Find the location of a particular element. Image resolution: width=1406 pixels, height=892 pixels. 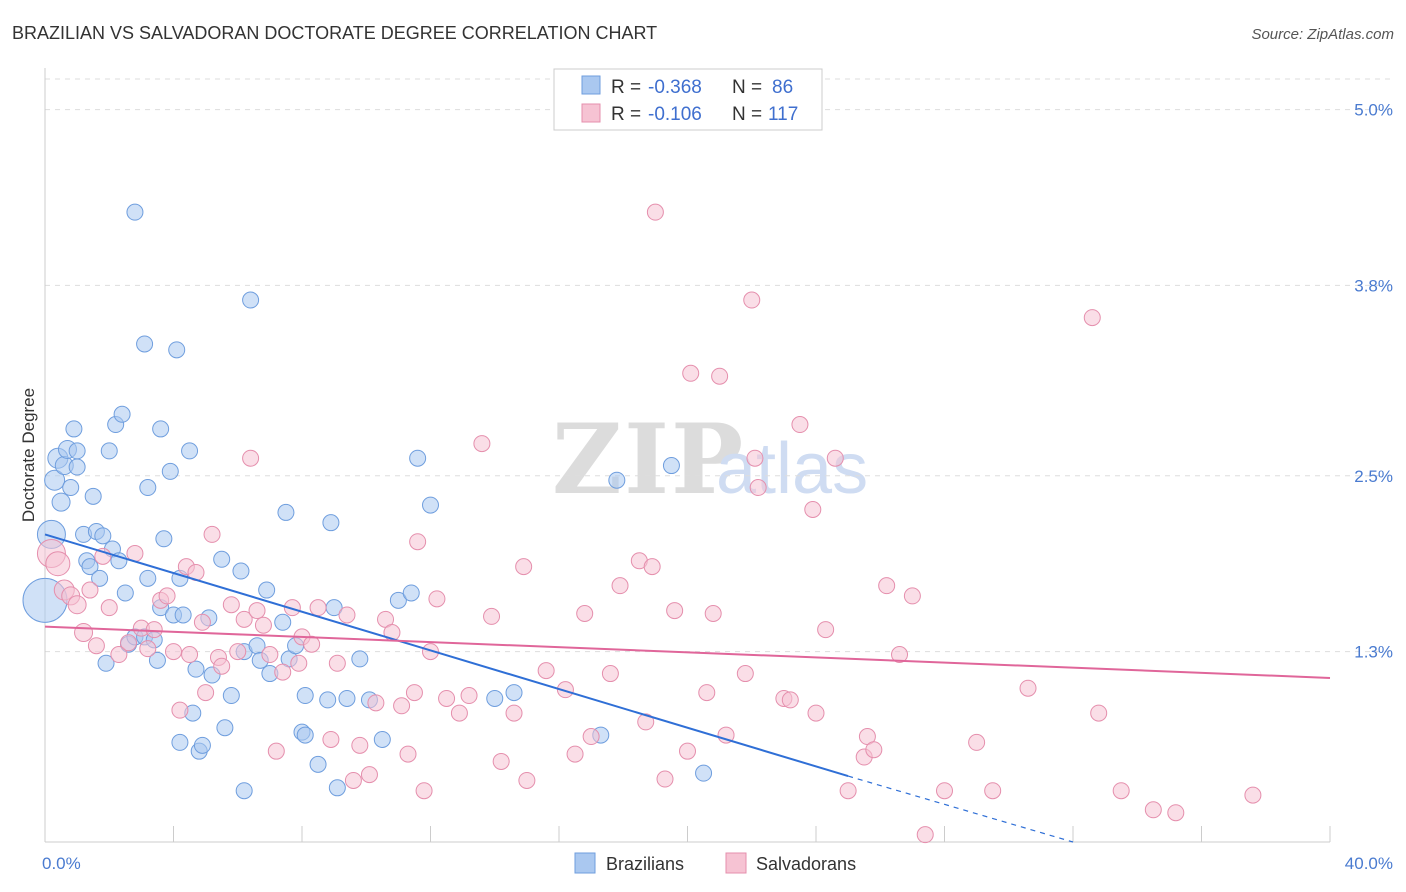

y-tick-label: 1.3% is located at coordinates (1373, 652).